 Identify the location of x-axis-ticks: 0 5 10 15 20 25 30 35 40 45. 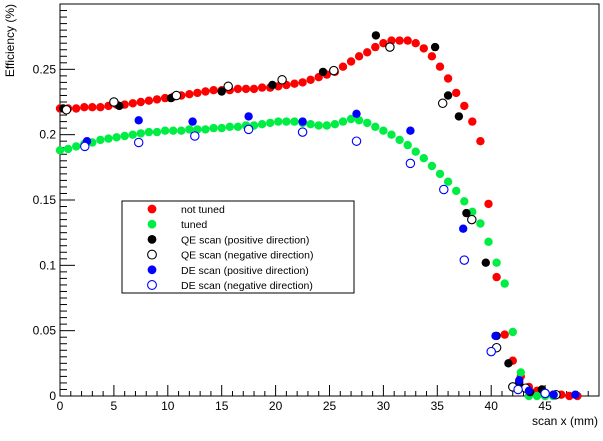
(328, 399).